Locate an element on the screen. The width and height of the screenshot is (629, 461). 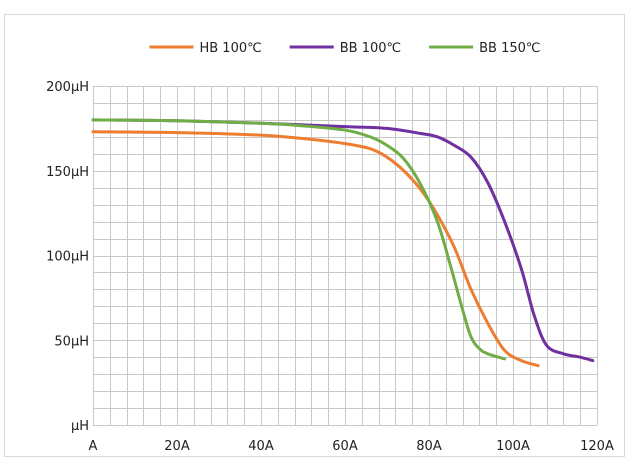
x-tick-label: 120A is located at coordinates (597, 446).